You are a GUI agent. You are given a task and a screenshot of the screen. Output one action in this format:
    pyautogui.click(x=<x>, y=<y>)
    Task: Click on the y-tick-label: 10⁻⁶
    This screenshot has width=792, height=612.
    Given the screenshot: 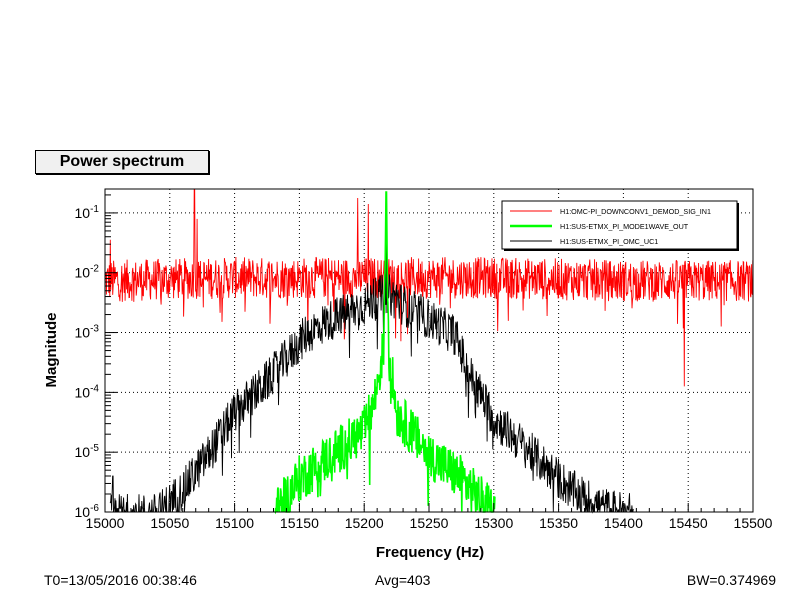 What is the action you would take?
    pyautogui.click(x=87, y=511)
    